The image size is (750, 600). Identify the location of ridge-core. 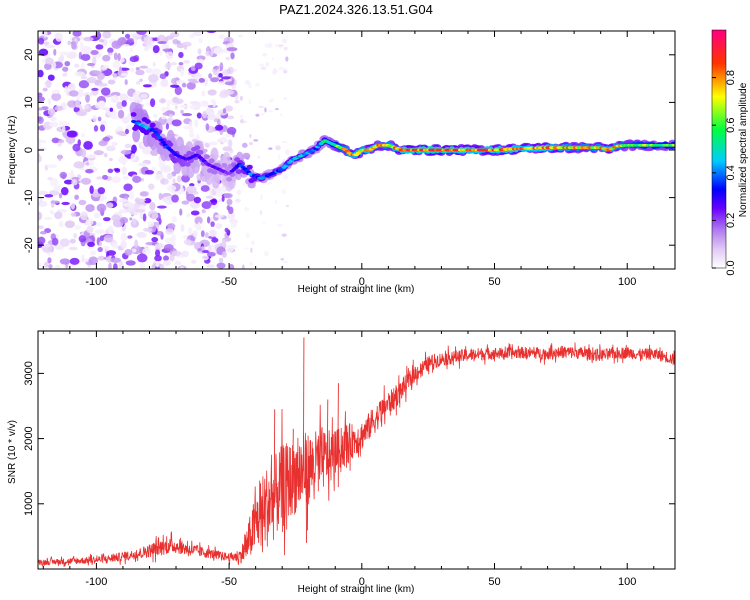
(163, 142).